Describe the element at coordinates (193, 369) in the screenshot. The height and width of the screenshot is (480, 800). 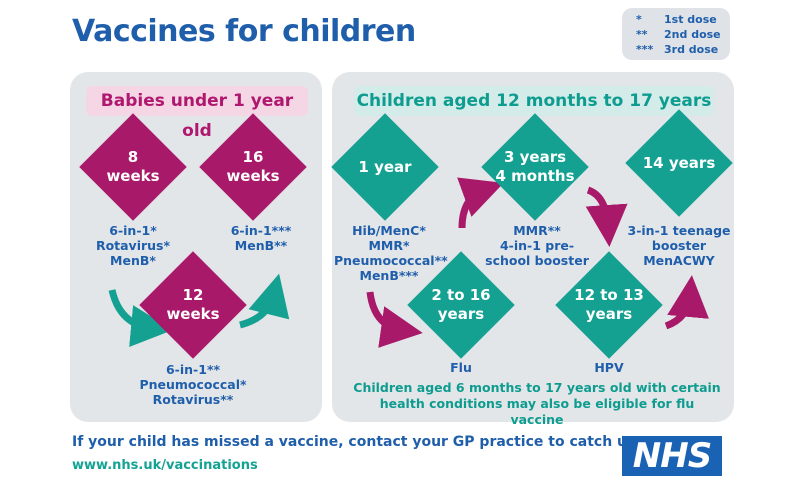
I see `vaccine-item: 6-in-1**` at that location.